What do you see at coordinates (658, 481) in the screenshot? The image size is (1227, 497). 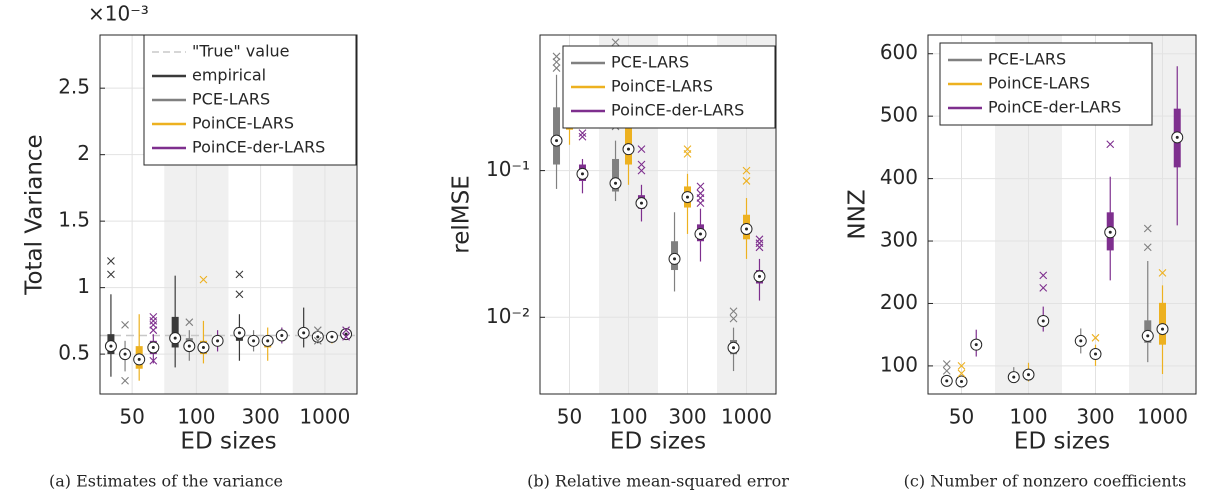 I see `caption: (b) Relative mean-squared error` at bounding box center [658, 481].